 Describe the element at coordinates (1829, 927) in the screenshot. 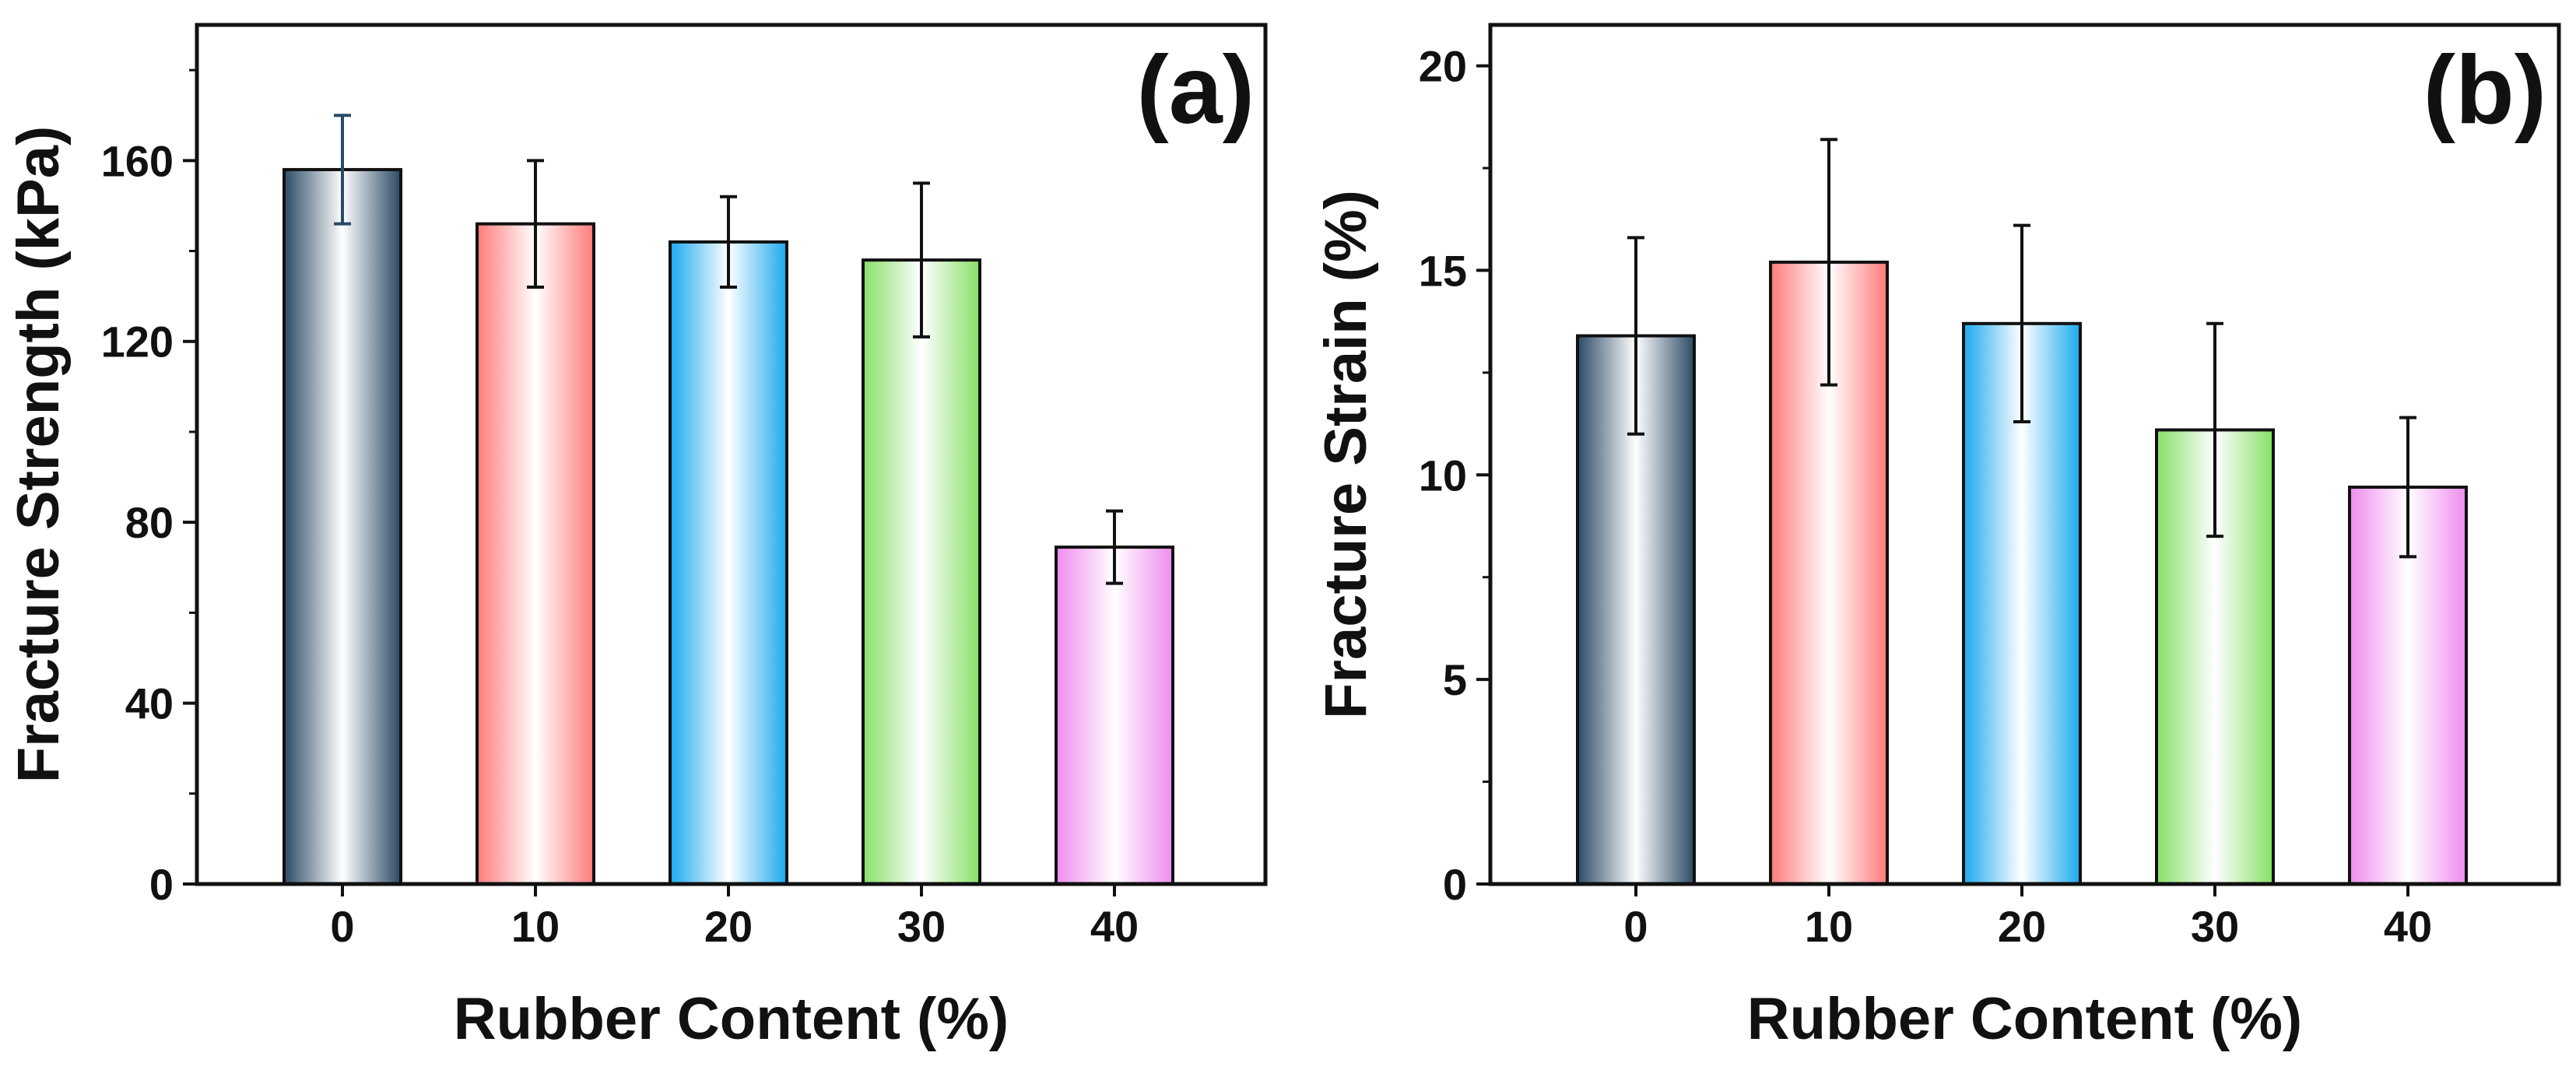

I see `x-tick-label-1-1: 10` at that location.